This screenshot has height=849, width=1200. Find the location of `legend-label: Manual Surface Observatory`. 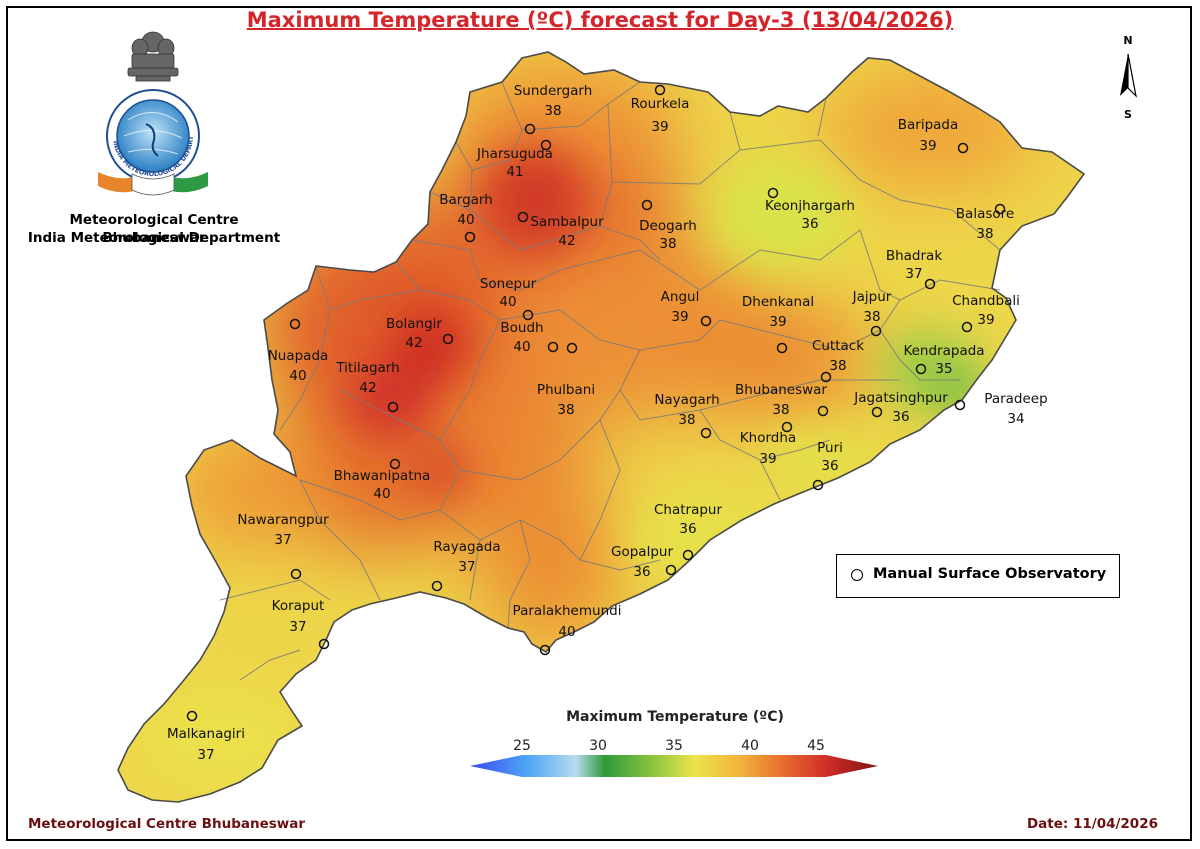

legend-label: Manual Surface Observatory is located at coordinates (990, 574).